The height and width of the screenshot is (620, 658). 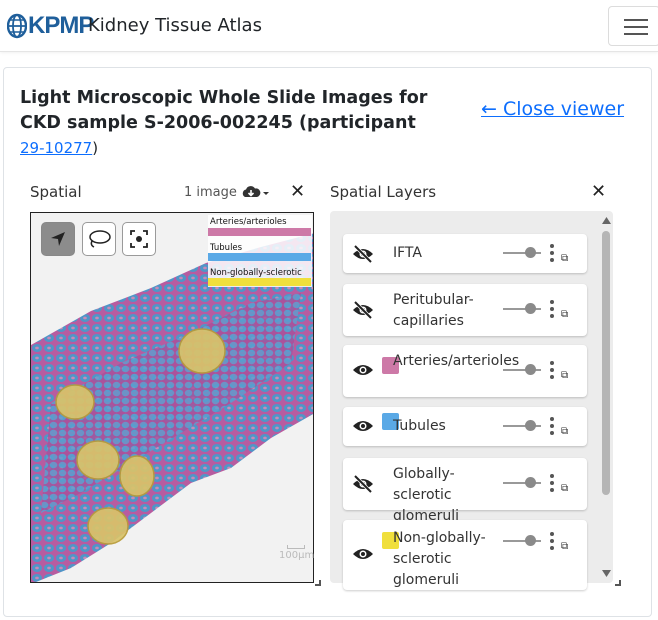 What do you see at coordinates (329, 26) in the screenshot?
I see `top-navbar: KPMP Kidney Tissue Atlas` at bounding box center [329, 26].